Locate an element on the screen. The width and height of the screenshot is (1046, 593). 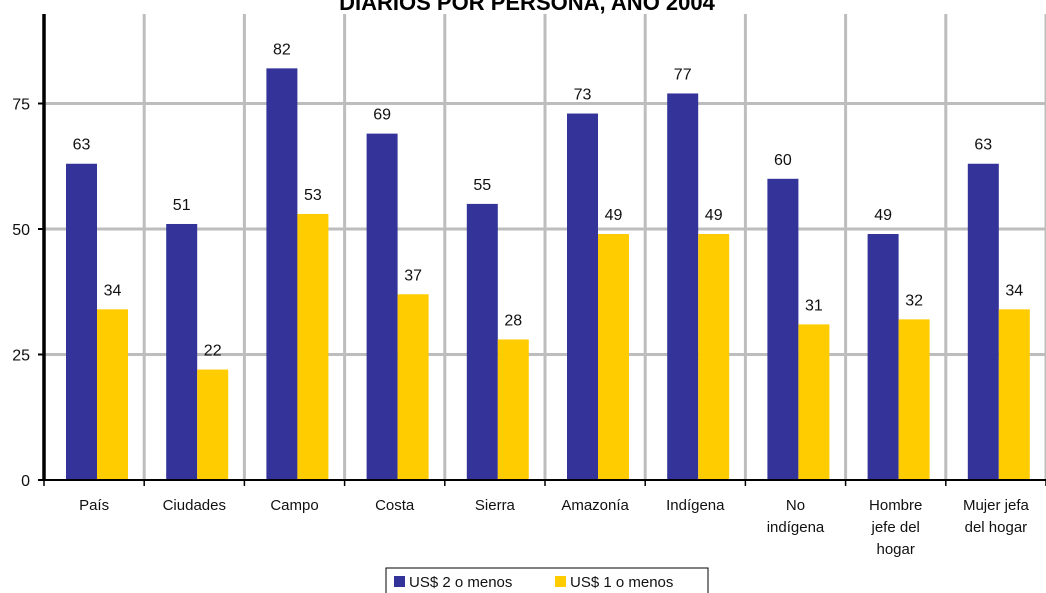
legend-swatch-us1 is located at coordinates (560, 581).